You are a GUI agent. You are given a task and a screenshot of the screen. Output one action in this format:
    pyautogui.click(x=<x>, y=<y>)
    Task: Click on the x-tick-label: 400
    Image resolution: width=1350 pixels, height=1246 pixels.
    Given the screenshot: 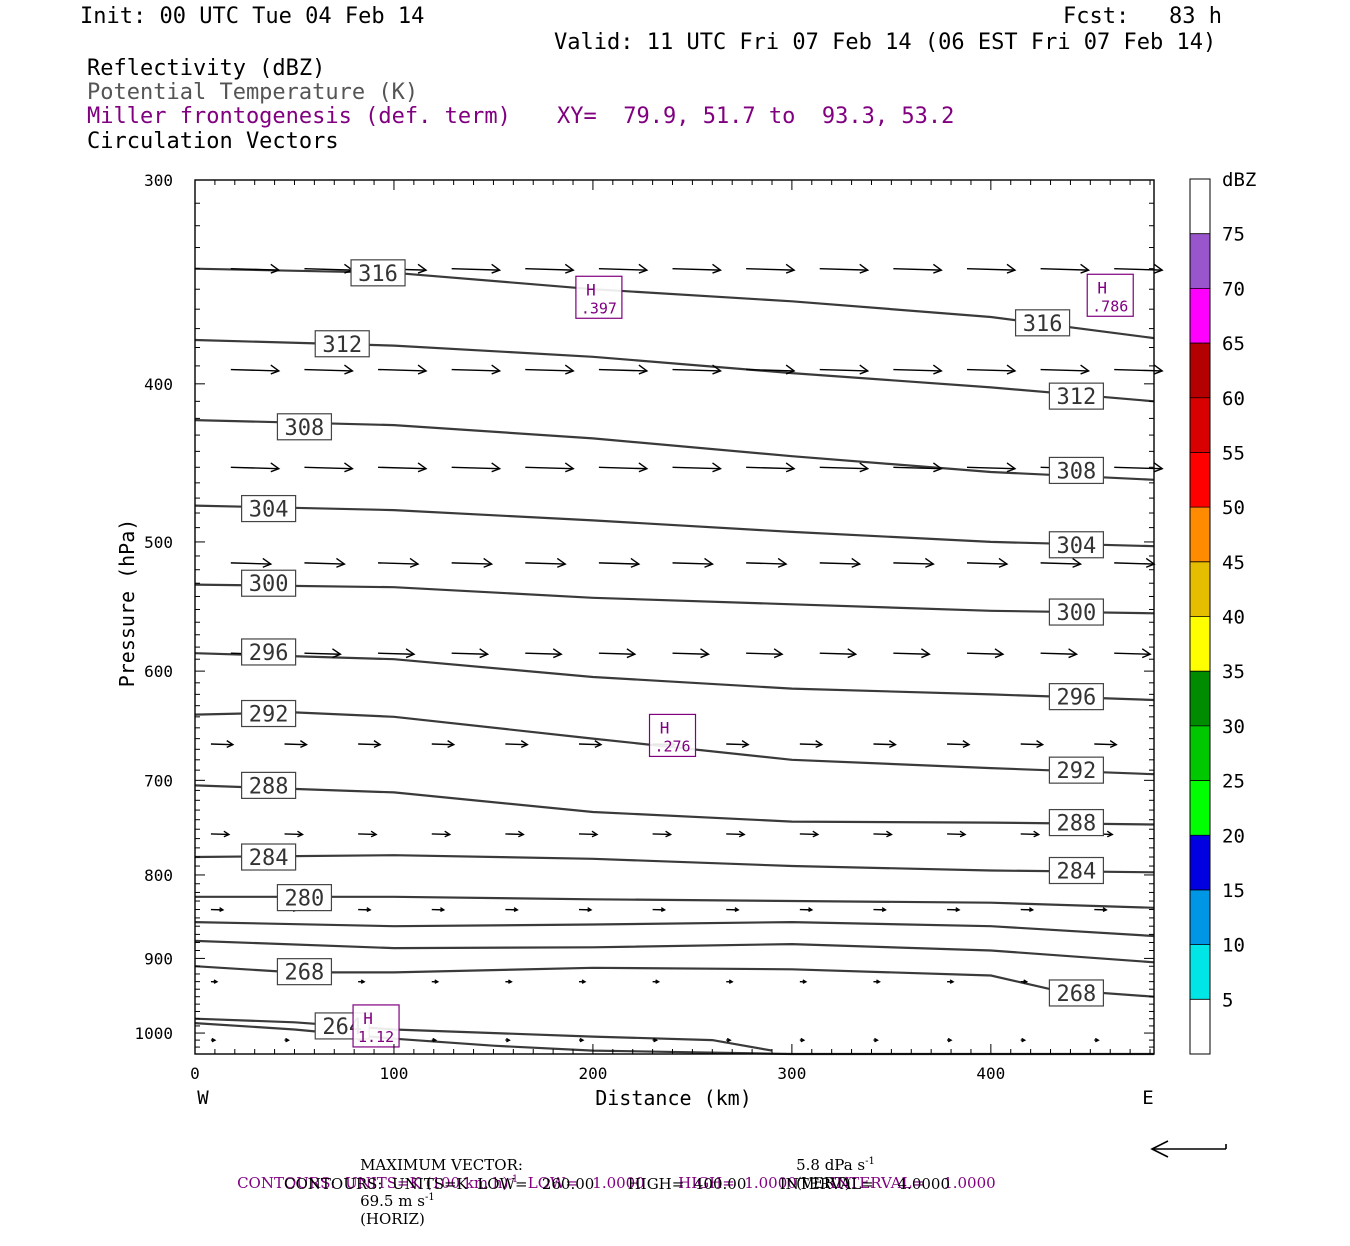 What is the action you would take?
    pyautogui.click(x=990, y=1073)
    